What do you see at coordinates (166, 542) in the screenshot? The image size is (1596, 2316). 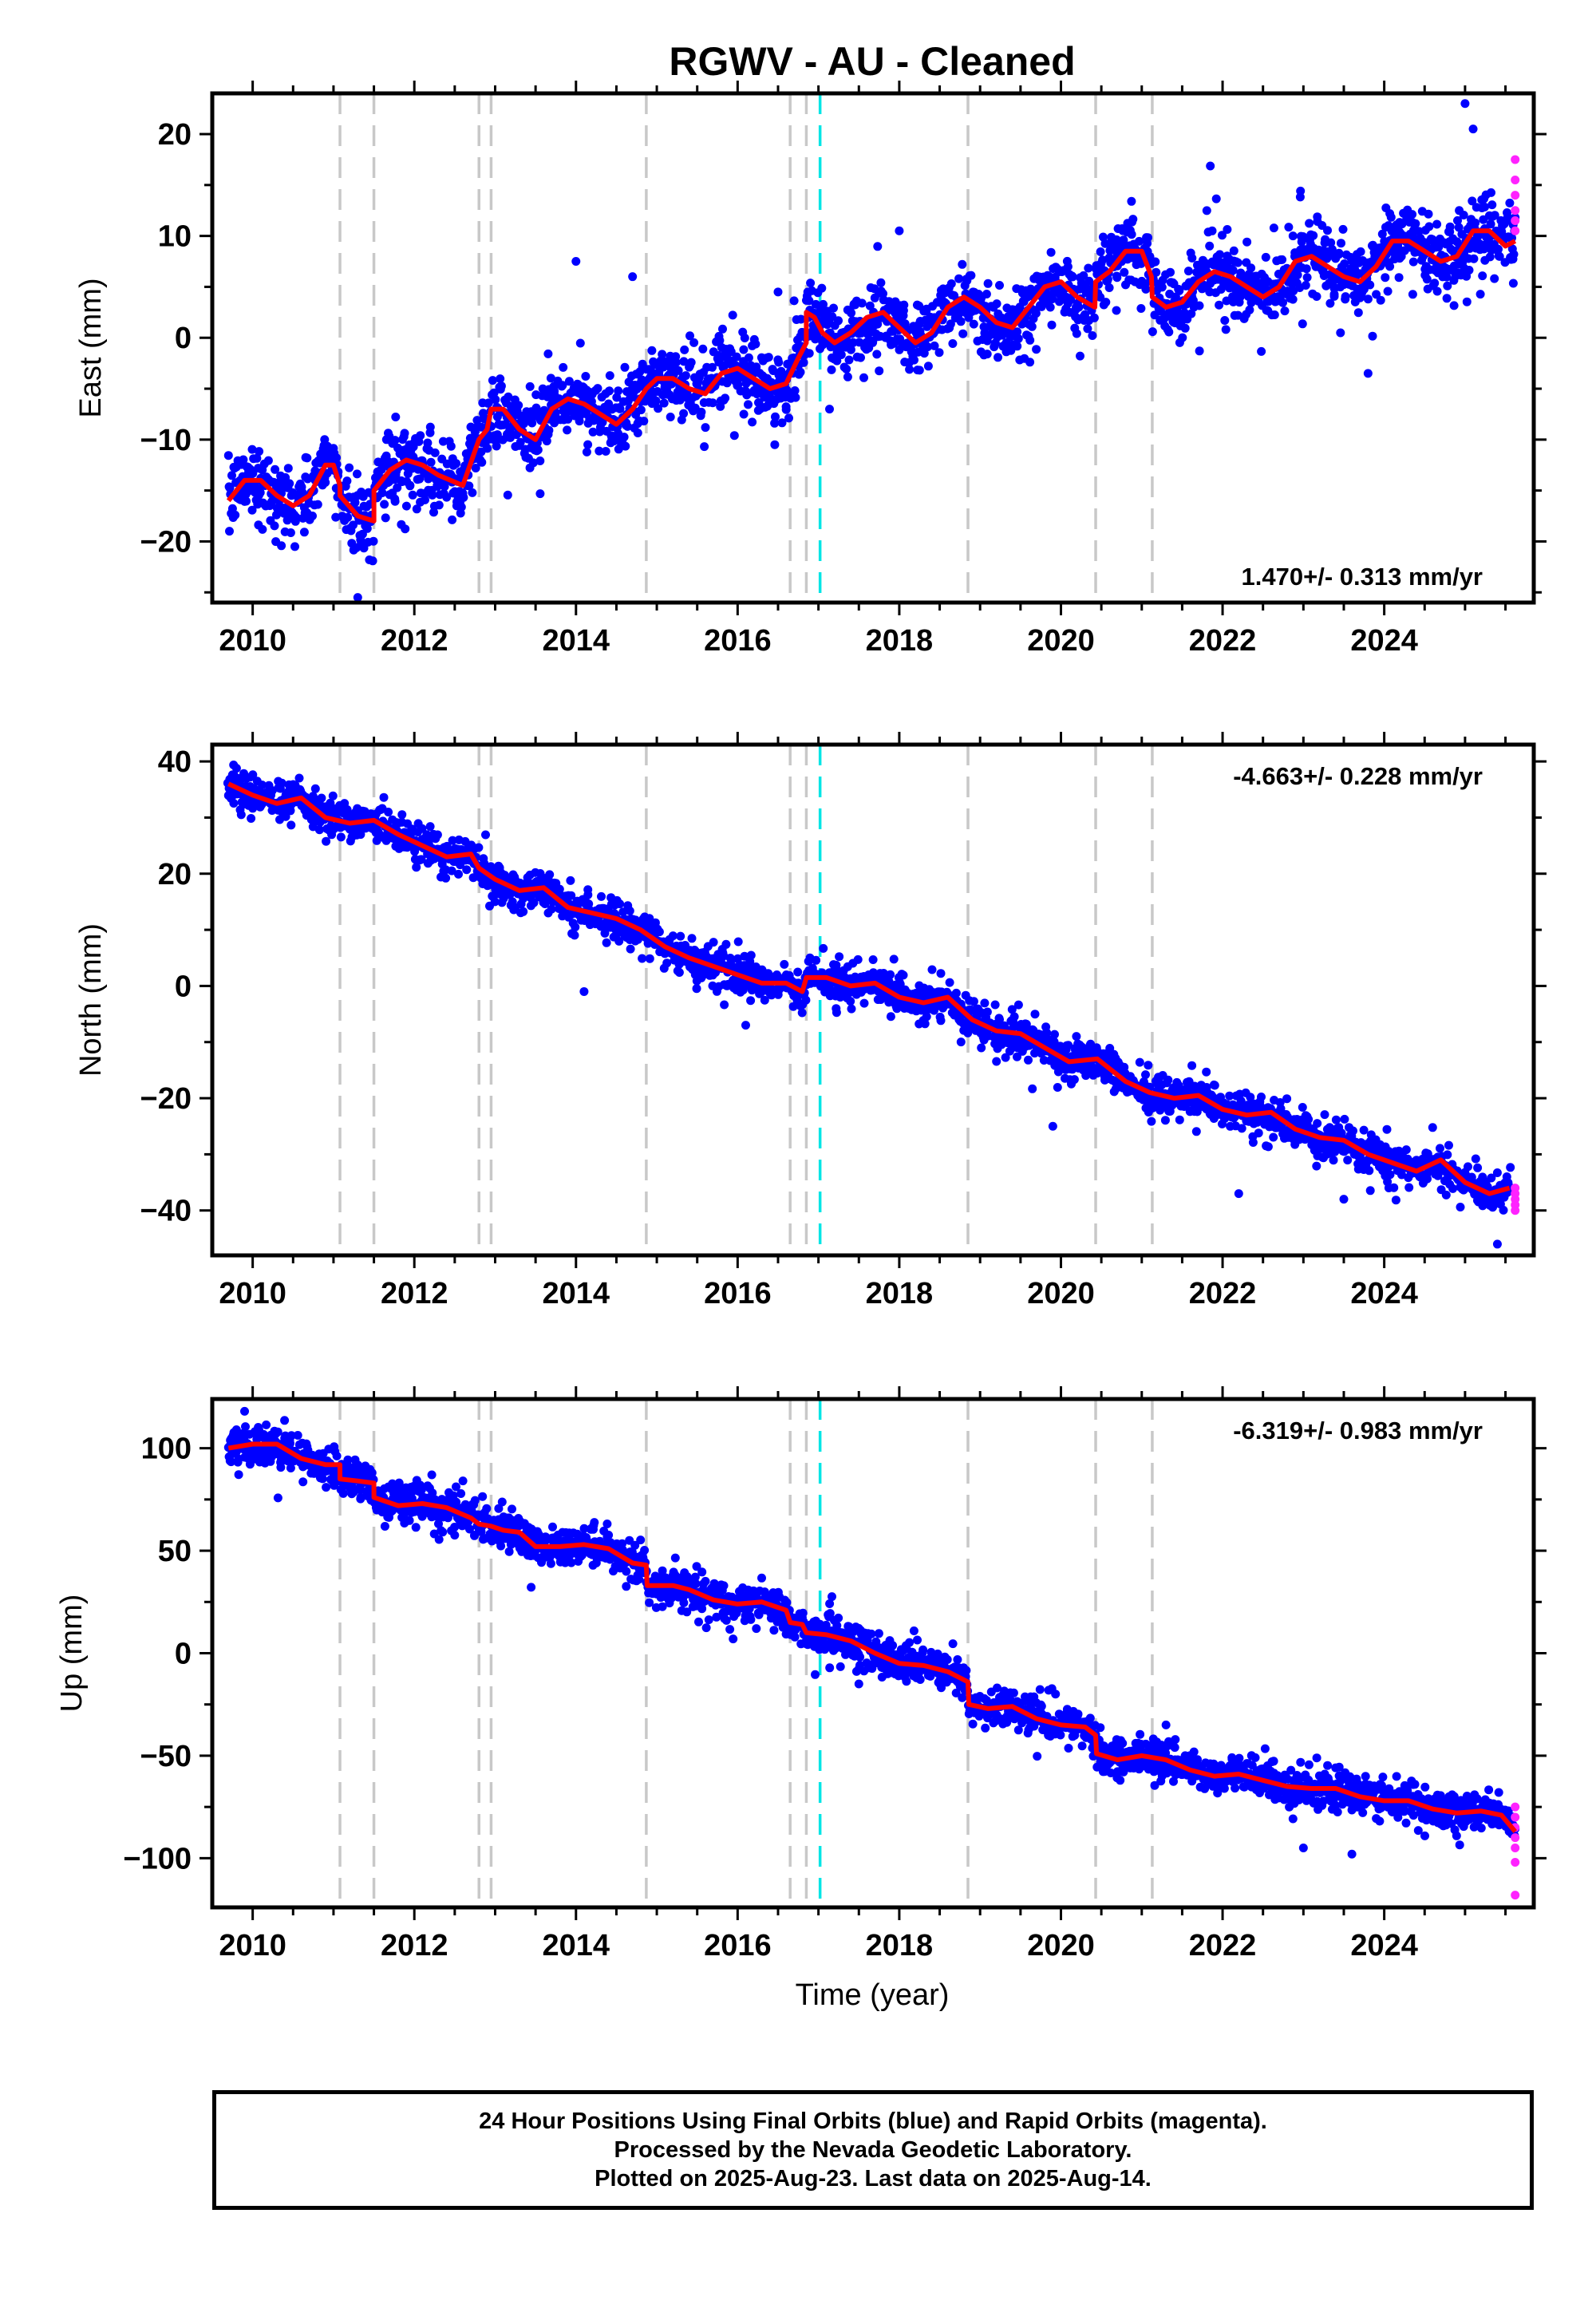 I see `y-tick-label: −20` at bounding box center [166, 542].